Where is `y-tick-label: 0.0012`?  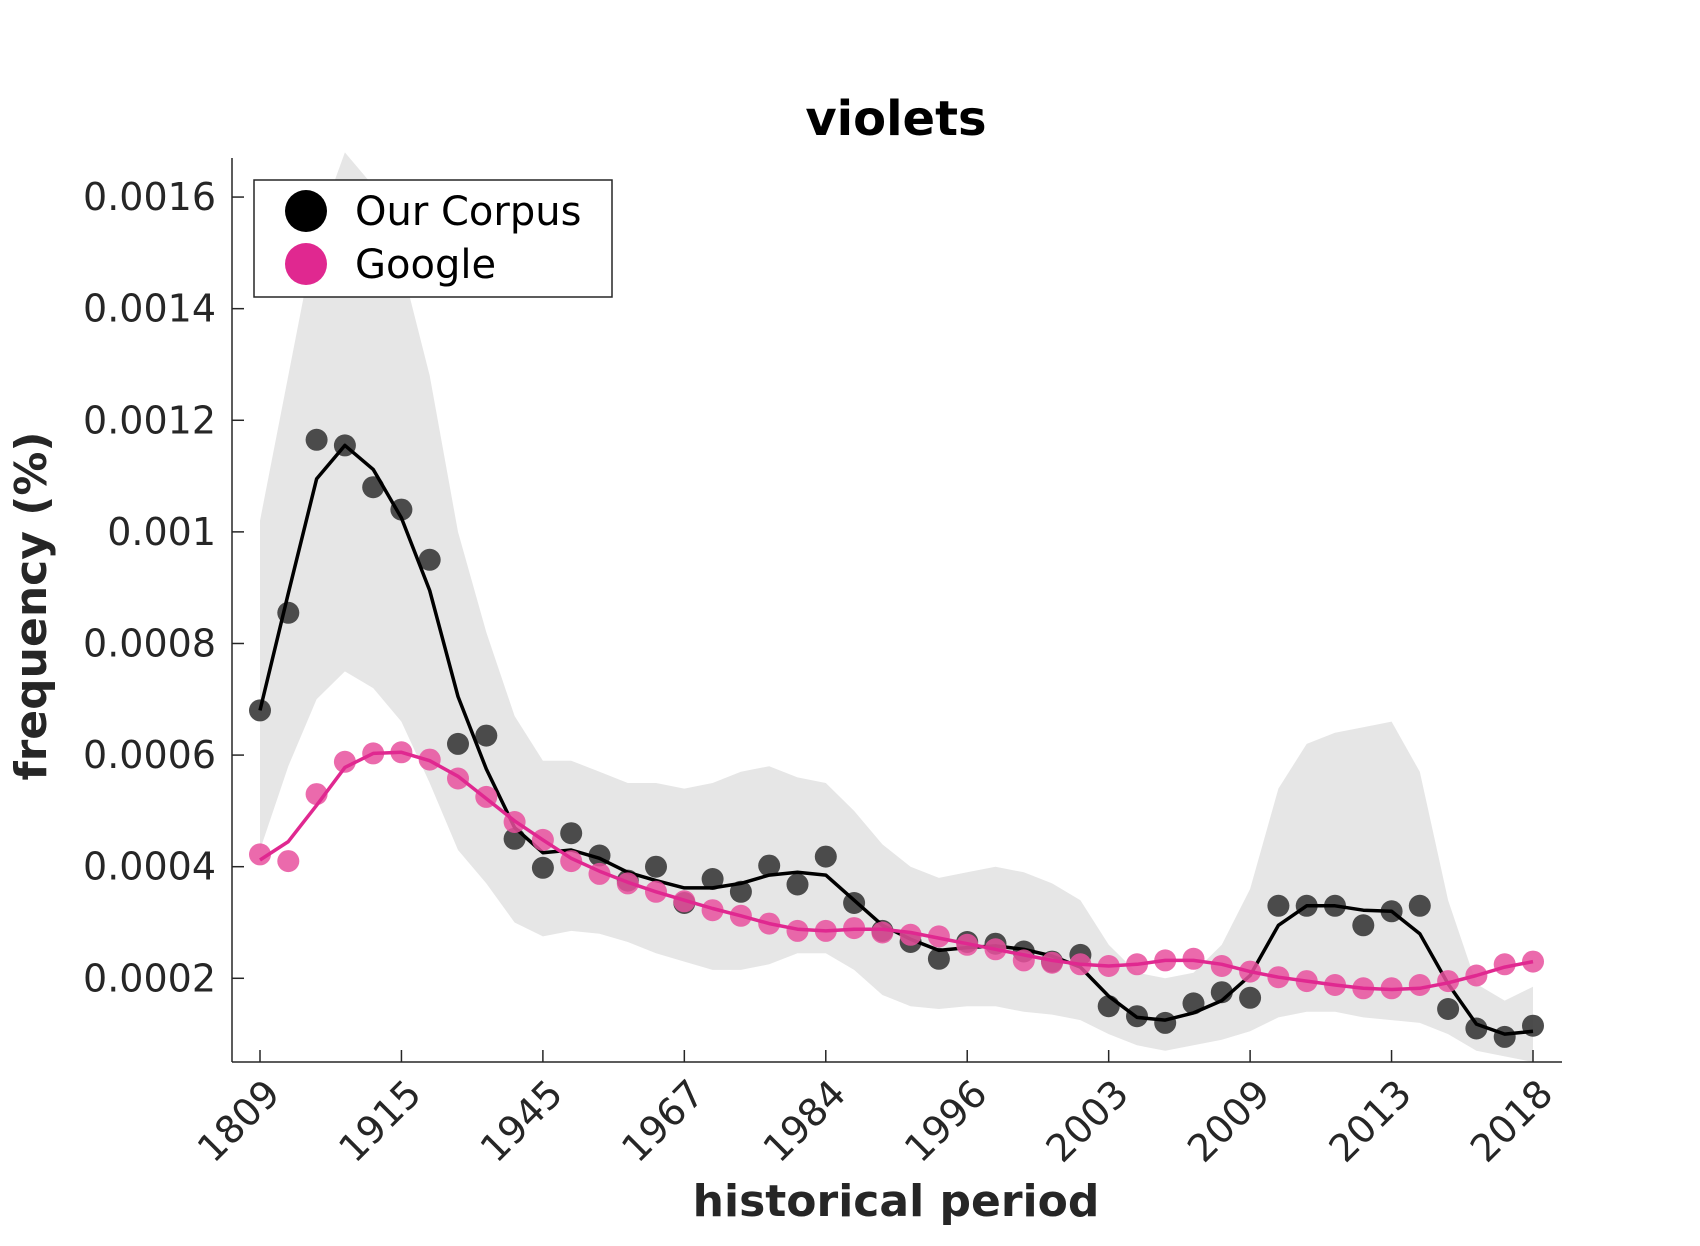 y-tick-label: 0.0012 is located at coordinates (149, 420).